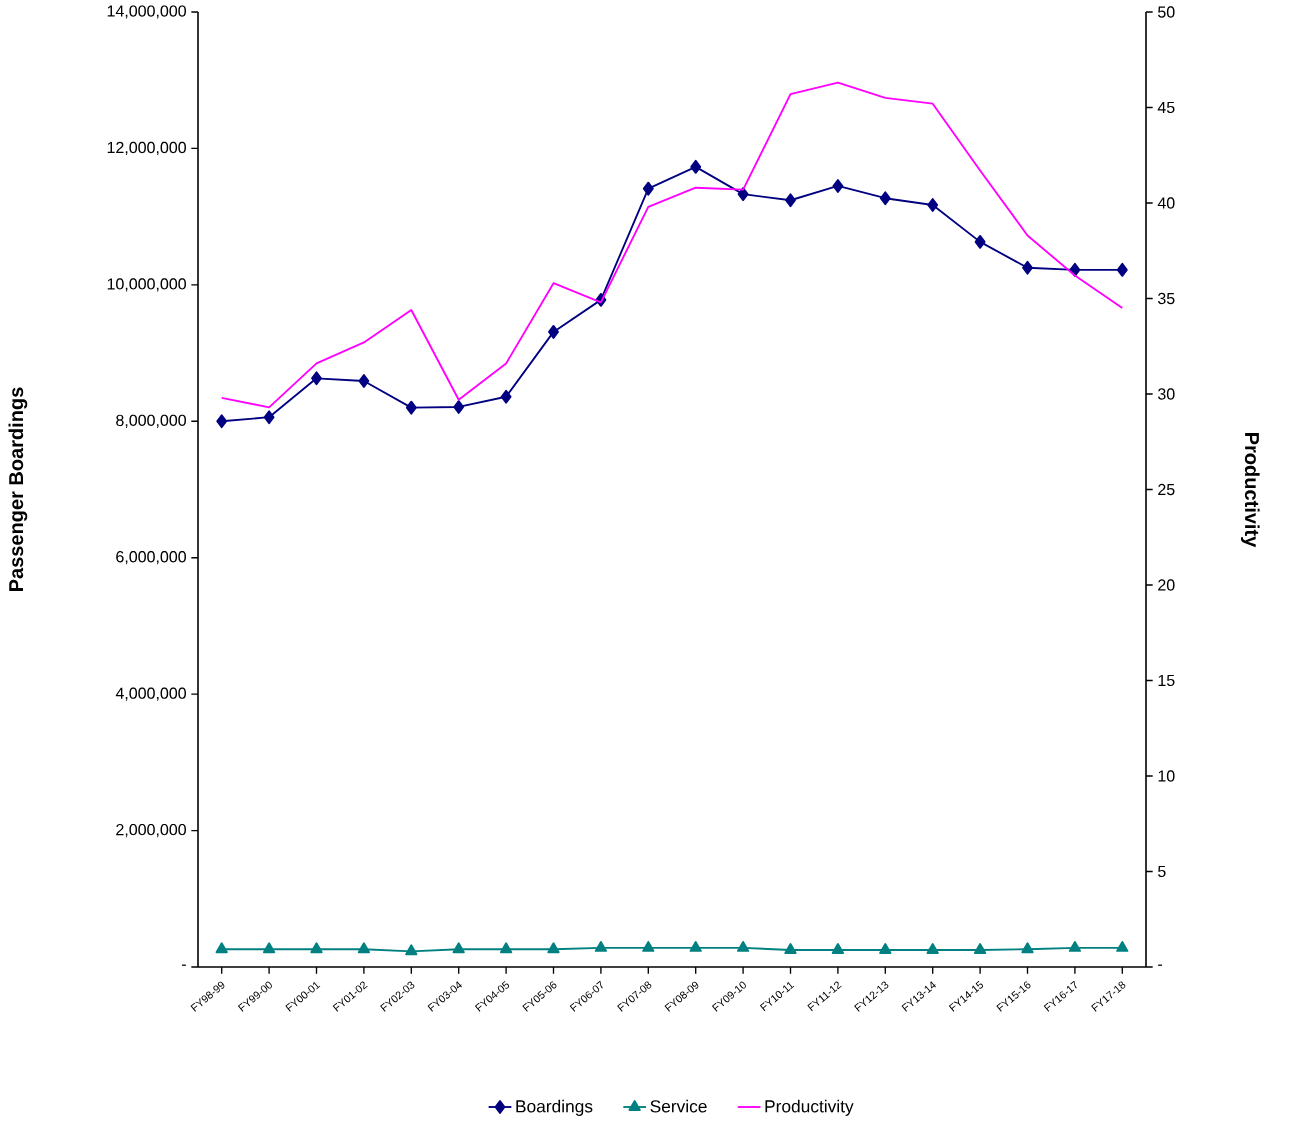 This screenshot has width=1293, height=1122. What do you see at coordinates (678, 1106) in the screenshot?
I see `legend-label: Service` at bounding box center [678, 1106].